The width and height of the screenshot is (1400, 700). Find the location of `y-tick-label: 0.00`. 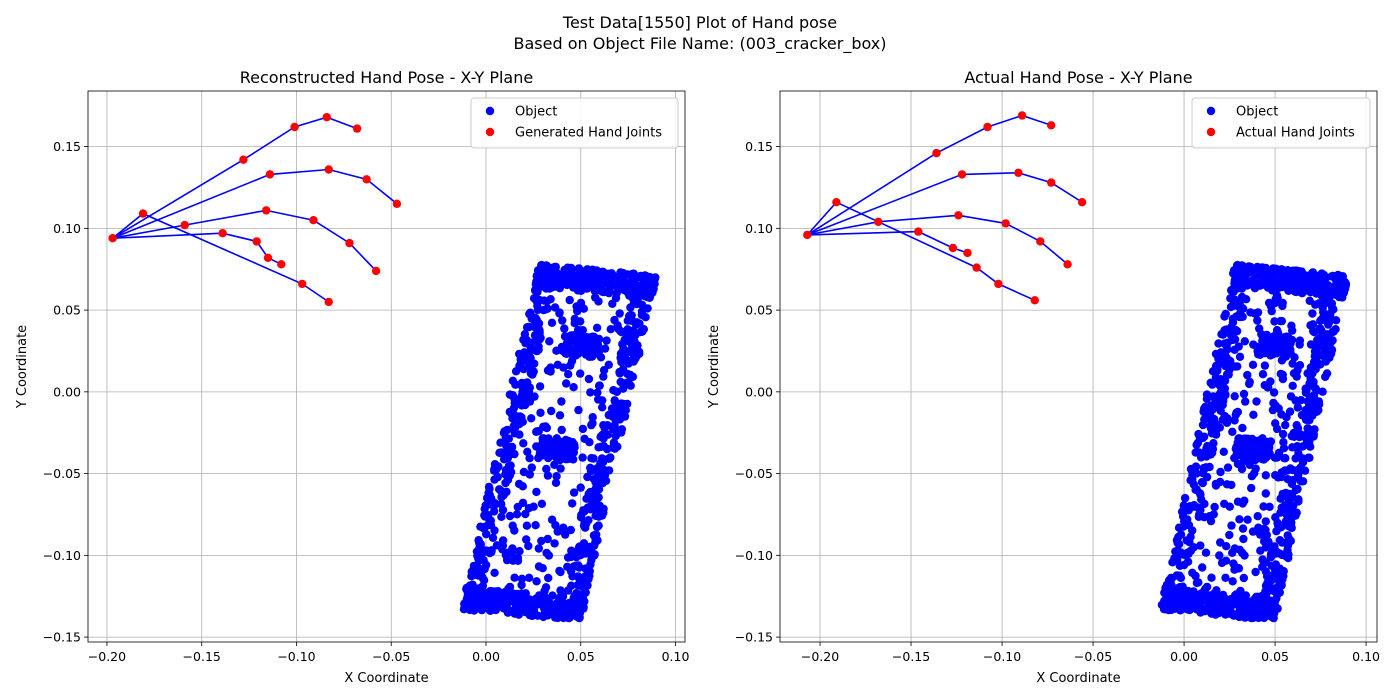

y-tick-label: 0.00 is located at coordinates (67, 391).